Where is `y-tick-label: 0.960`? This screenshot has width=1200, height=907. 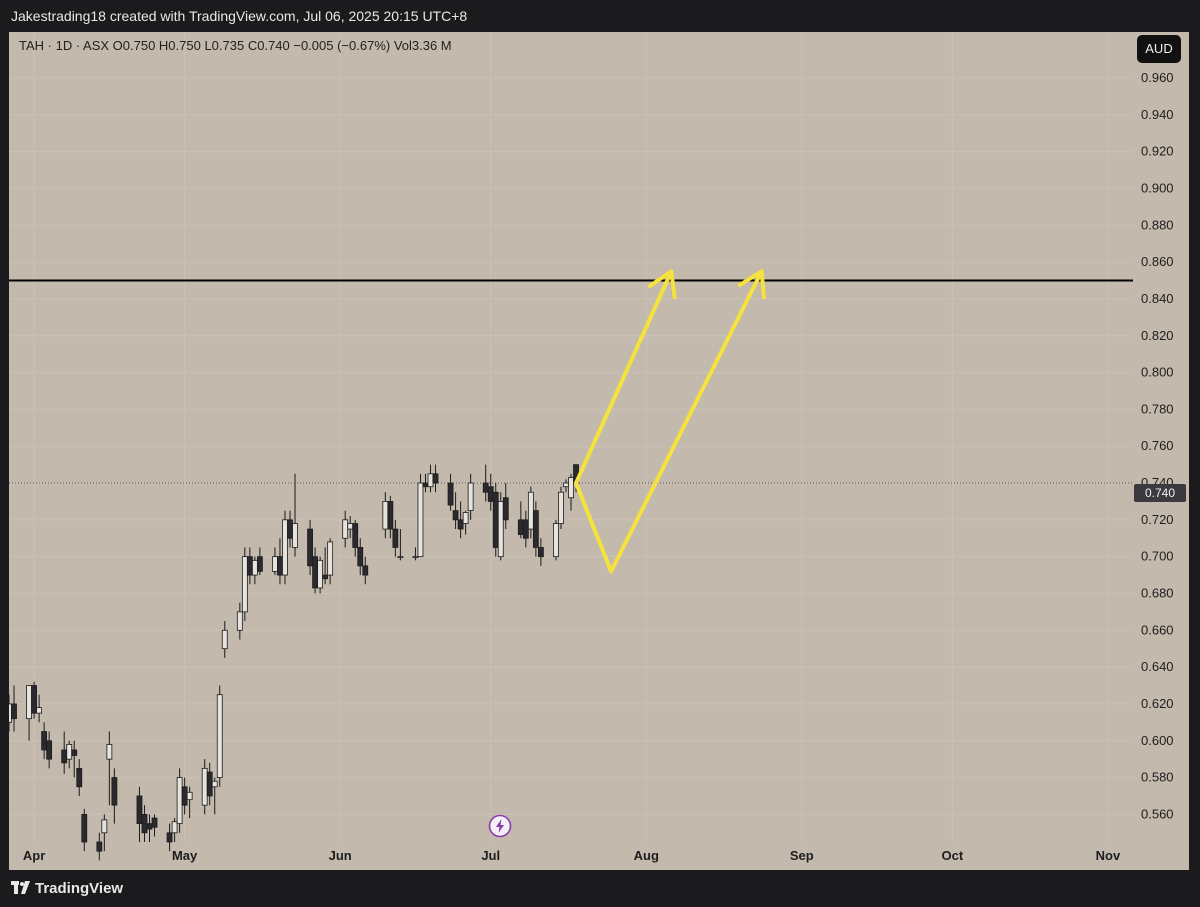 y-tick-label: 0.960 is located at coordinates (1157, 77).